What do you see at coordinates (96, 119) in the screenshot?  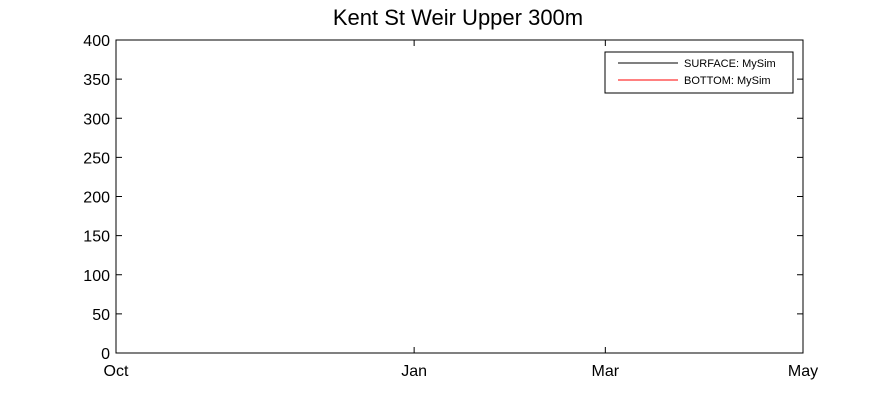 I see `y-tick-label: 300` at bounding box center [96, 119].